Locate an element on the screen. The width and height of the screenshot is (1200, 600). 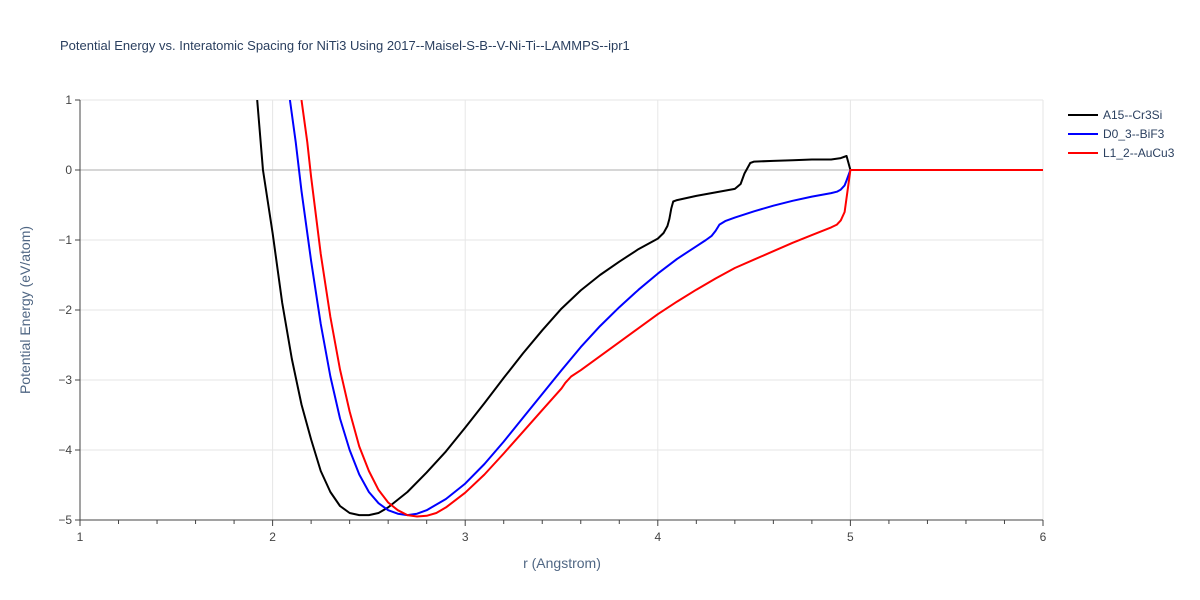
x-tick-label: 6 is located at coordinates (1043, 537).